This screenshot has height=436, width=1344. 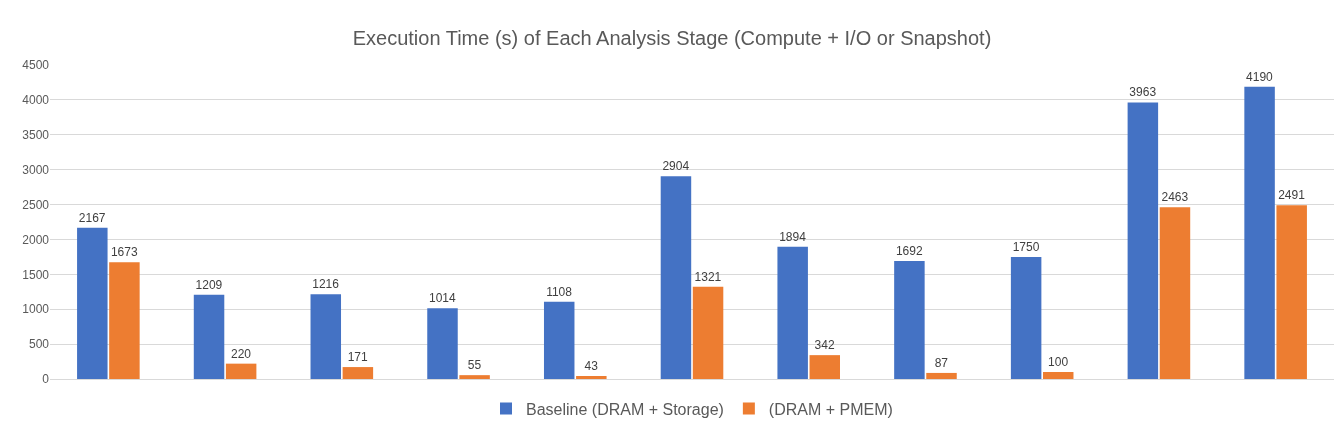 What do you see at coordinates (442, 298) in the screenshot?
I see `data-label: 1014` at bounding box center [442, 298].